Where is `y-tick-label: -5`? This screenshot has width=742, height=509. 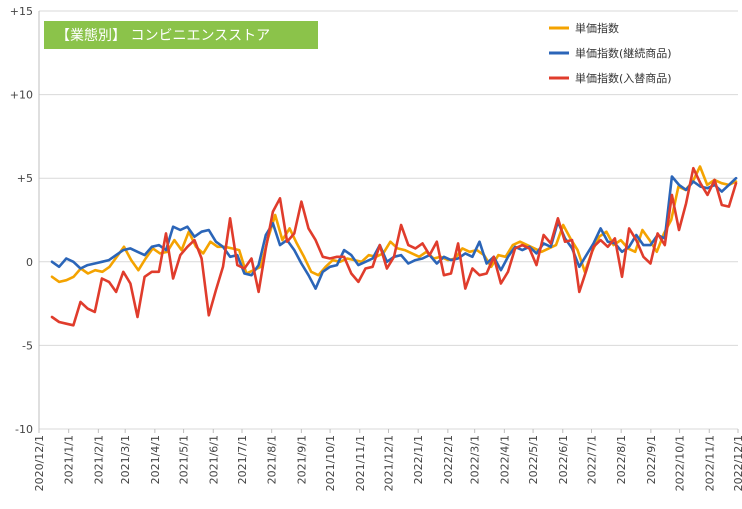 y-tick-label: -5 is located at coordinates (27, 345).